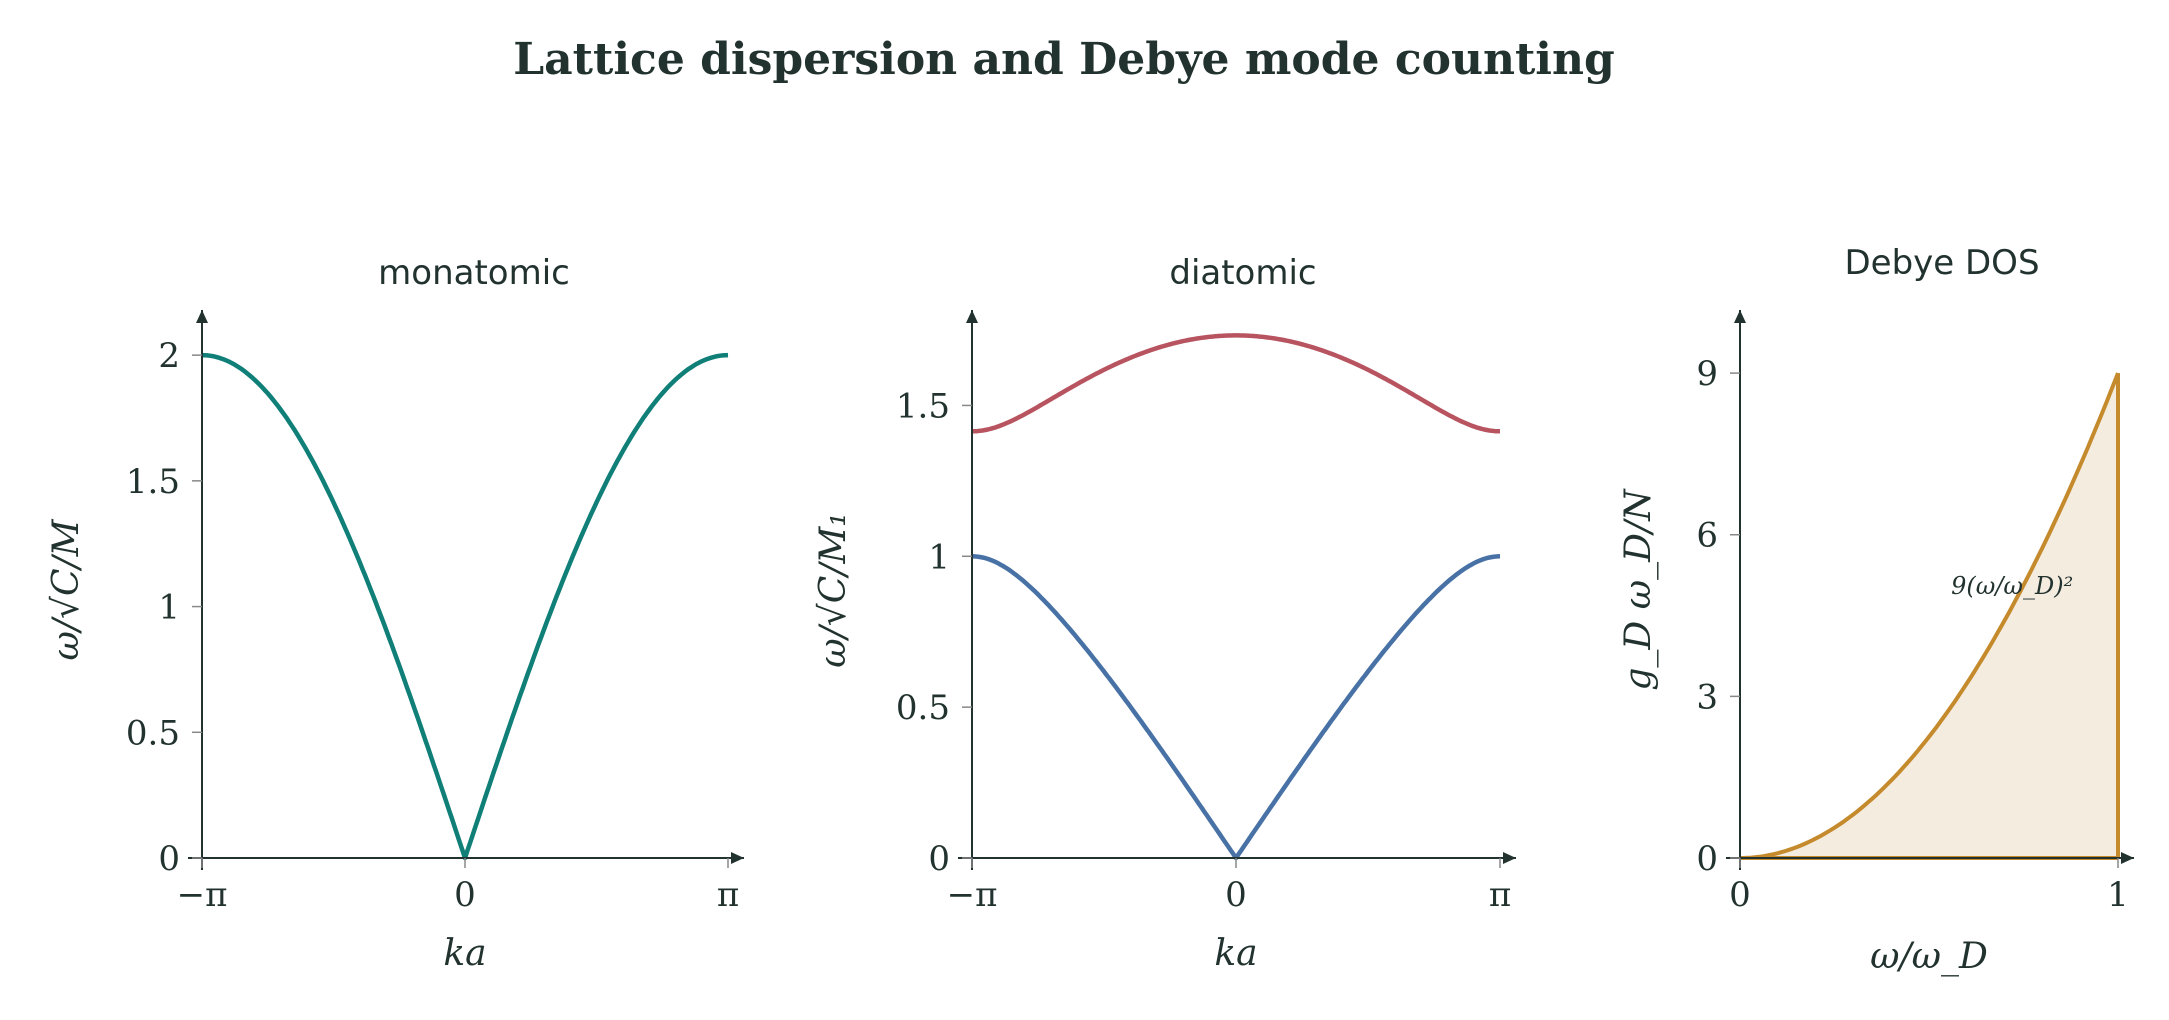 The height and width of the screenshot is (1020, 2169). Describe the element at coordinates (474, 273) in the screenshot. I see `panel-title: monatomic` at that location.